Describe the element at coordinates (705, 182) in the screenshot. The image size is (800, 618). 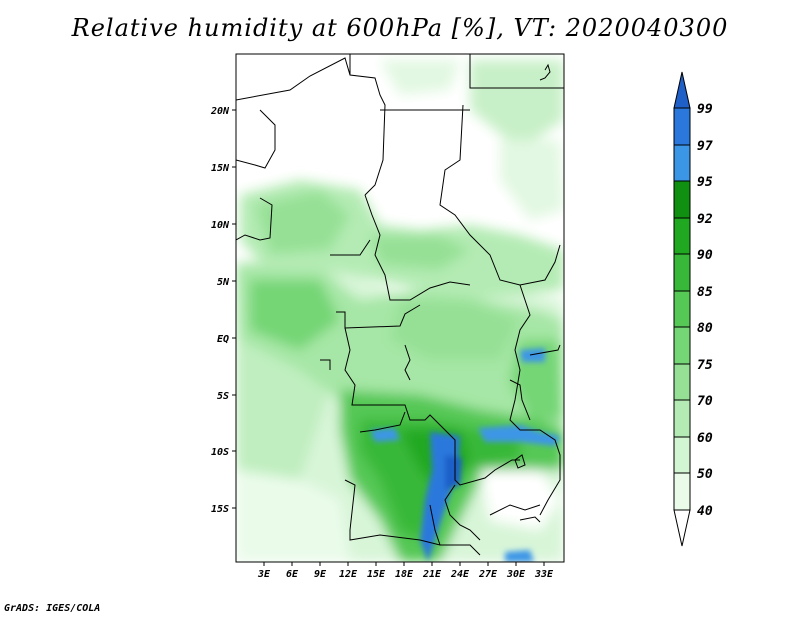
I see `colorbar-label-95: 95` at that location.